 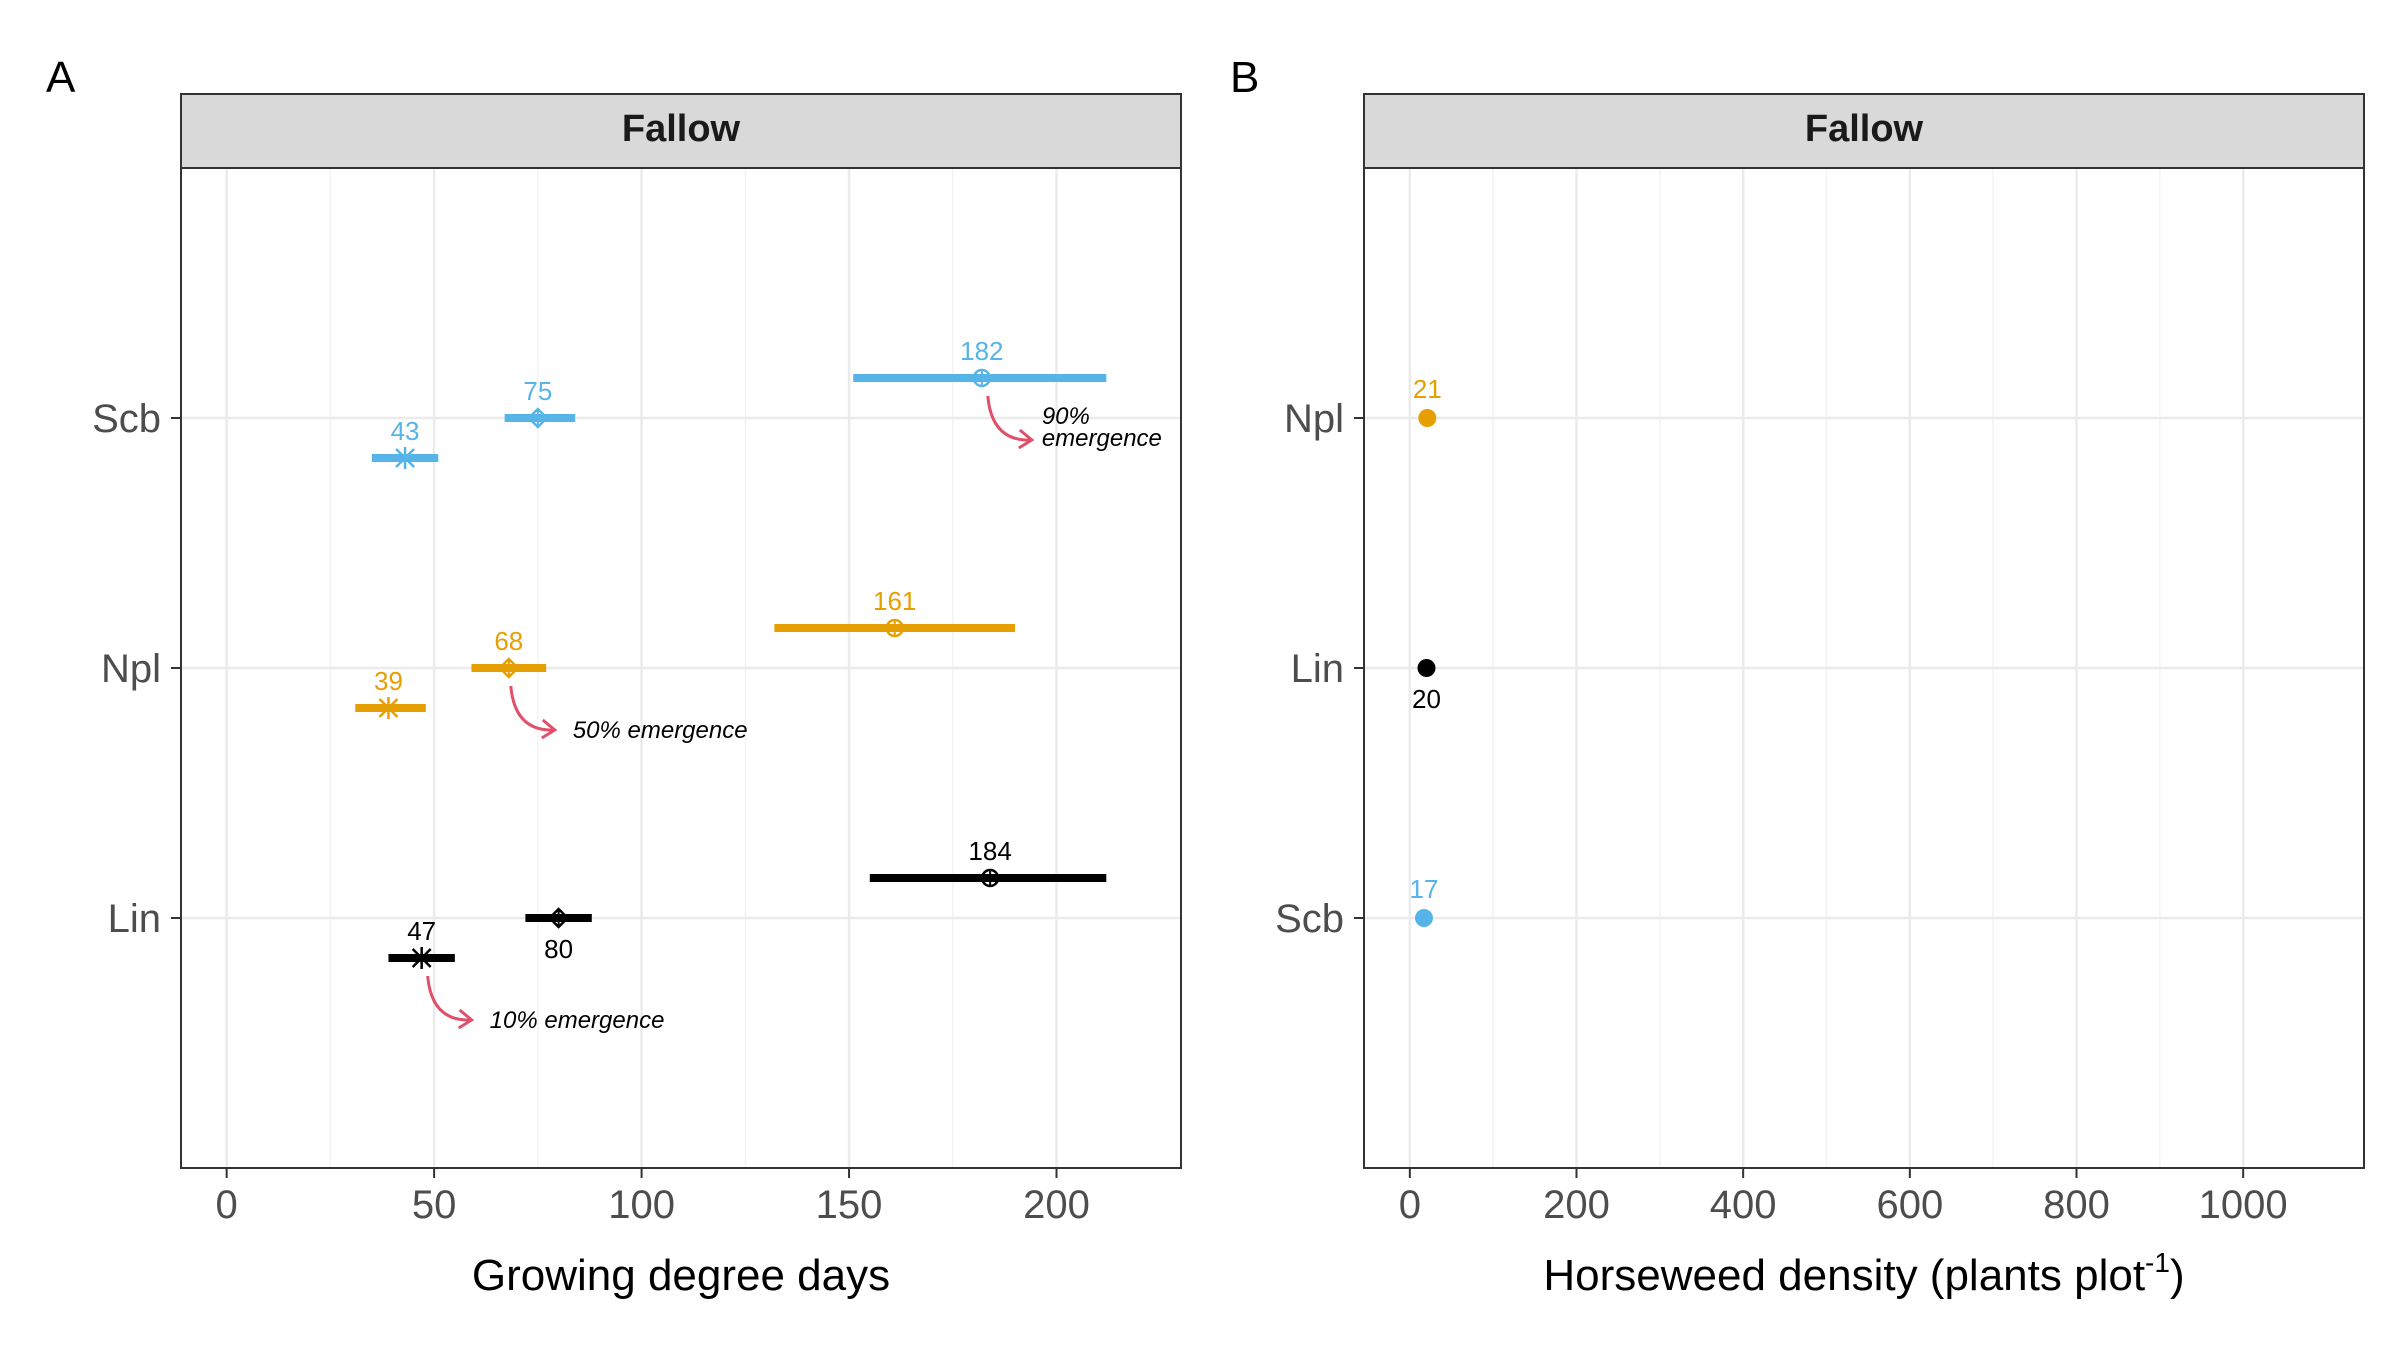 What do you see at coordinates (681, 1275) in the screenshot?
I see `panel-a-x-axis-title: Growing degree days` at bounding box center [681, 1275].